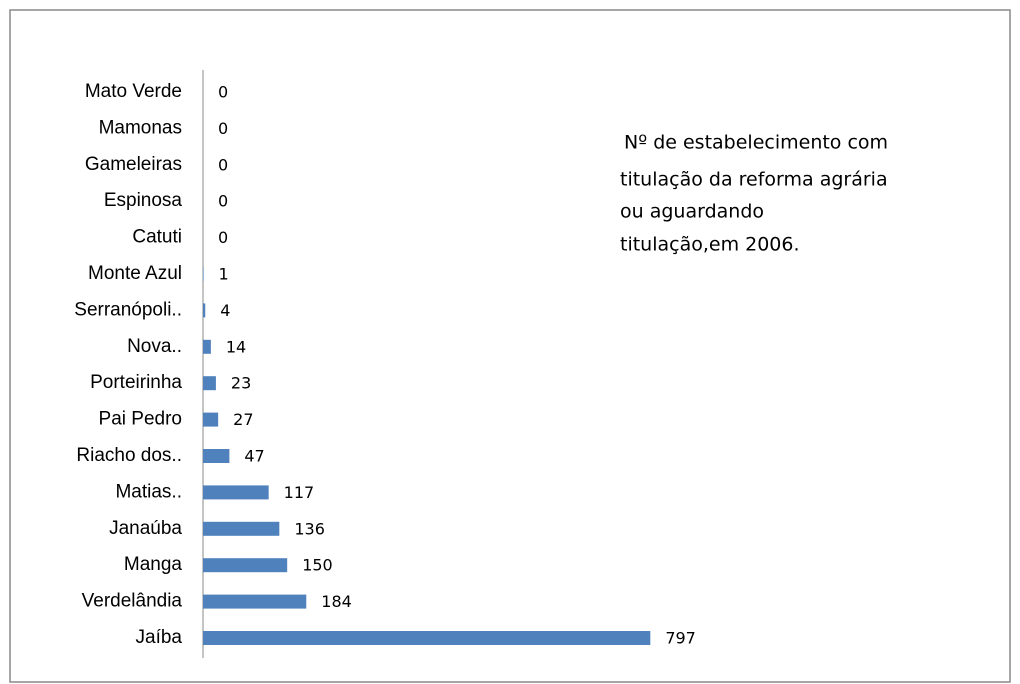 Image resolution: width=1020 pixels, height=684 pixels. Describe the element at coordinates (236, 346) in the screenshot. I see `value-label: 14` at that location.